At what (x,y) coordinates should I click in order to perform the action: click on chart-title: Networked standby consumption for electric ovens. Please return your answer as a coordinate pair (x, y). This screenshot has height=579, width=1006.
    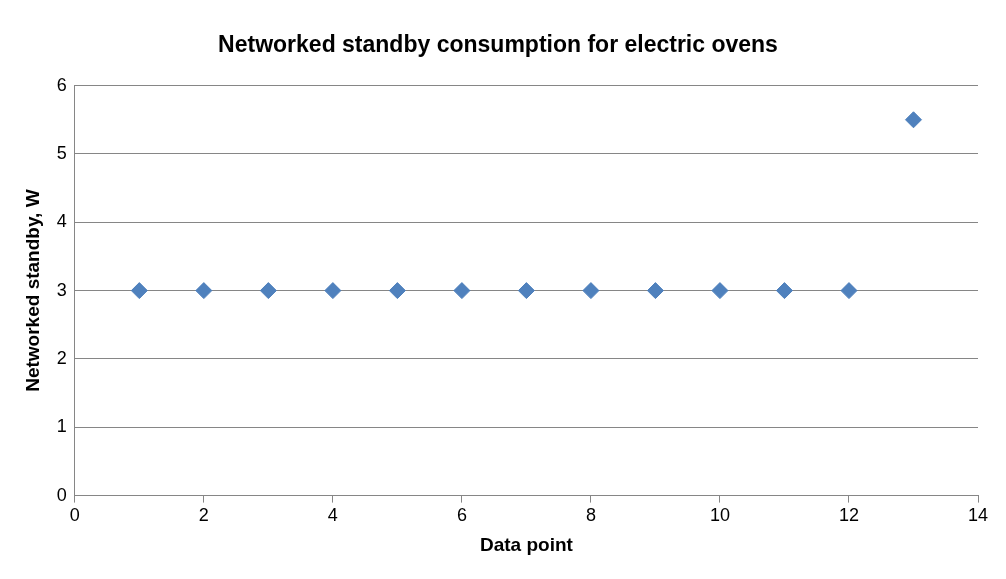
    Looking at the image, I should click on (498, 44).